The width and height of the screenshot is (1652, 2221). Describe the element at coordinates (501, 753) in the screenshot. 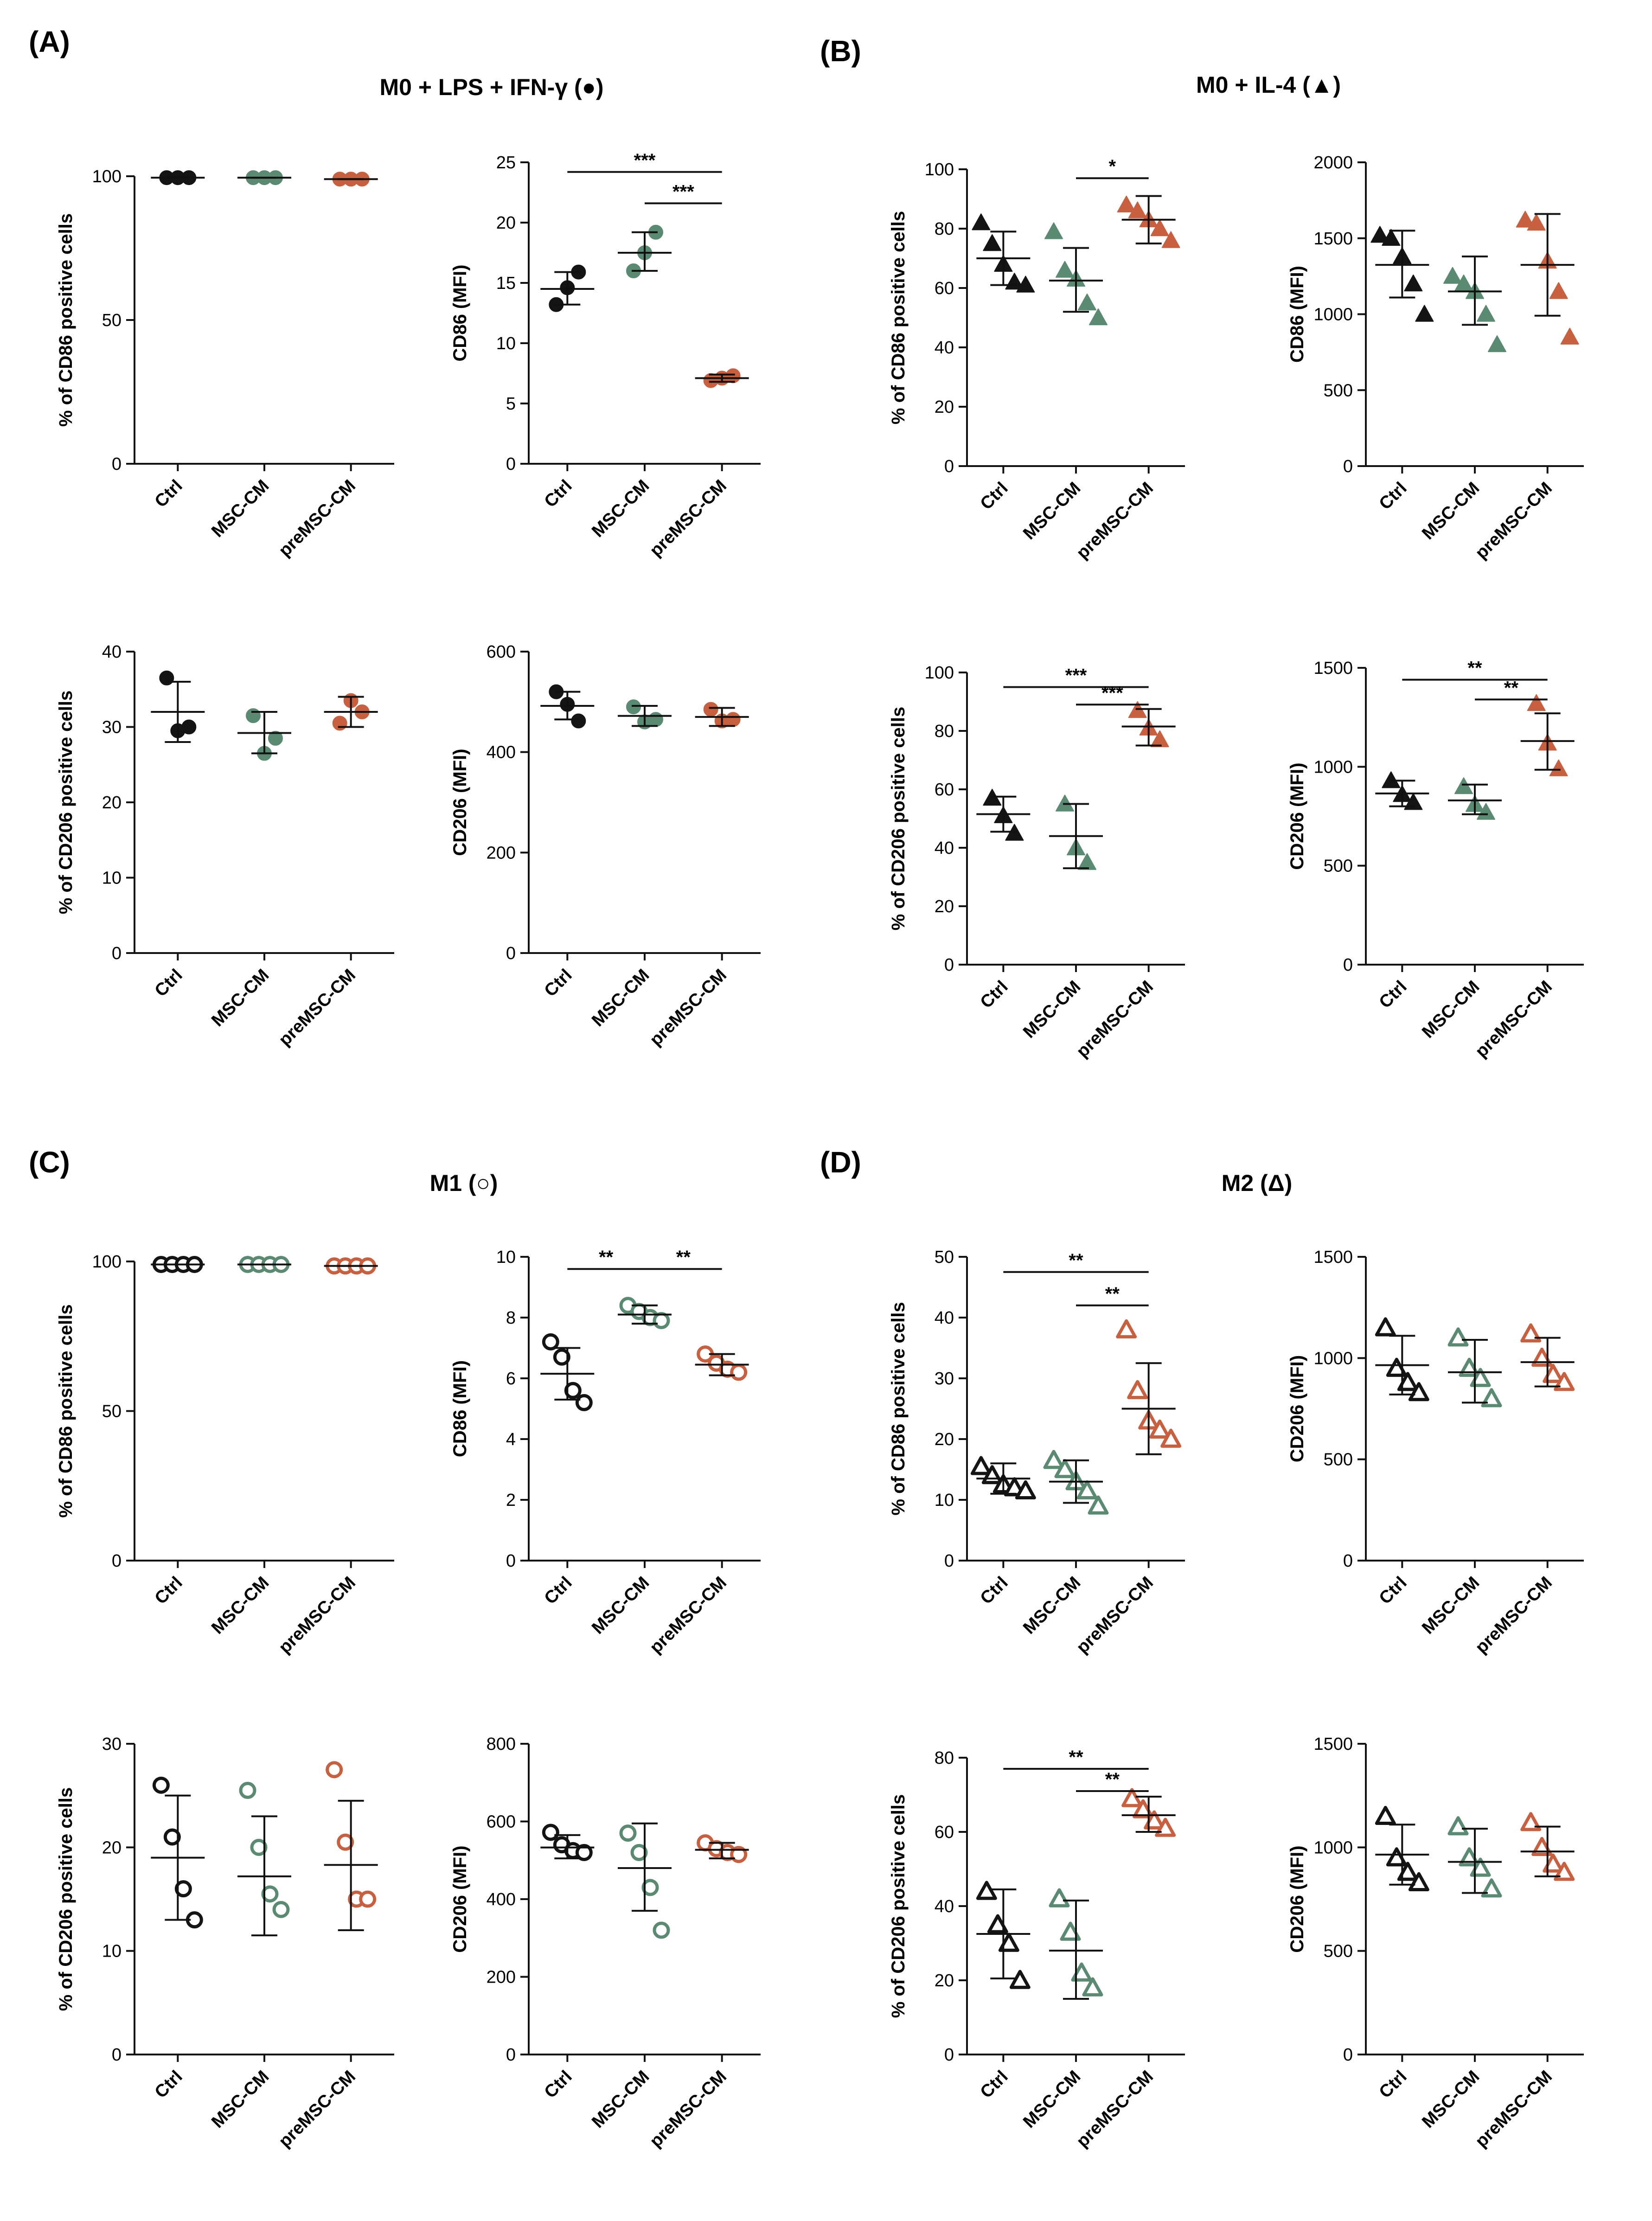

I see `y-tick-label: 400` at that location.